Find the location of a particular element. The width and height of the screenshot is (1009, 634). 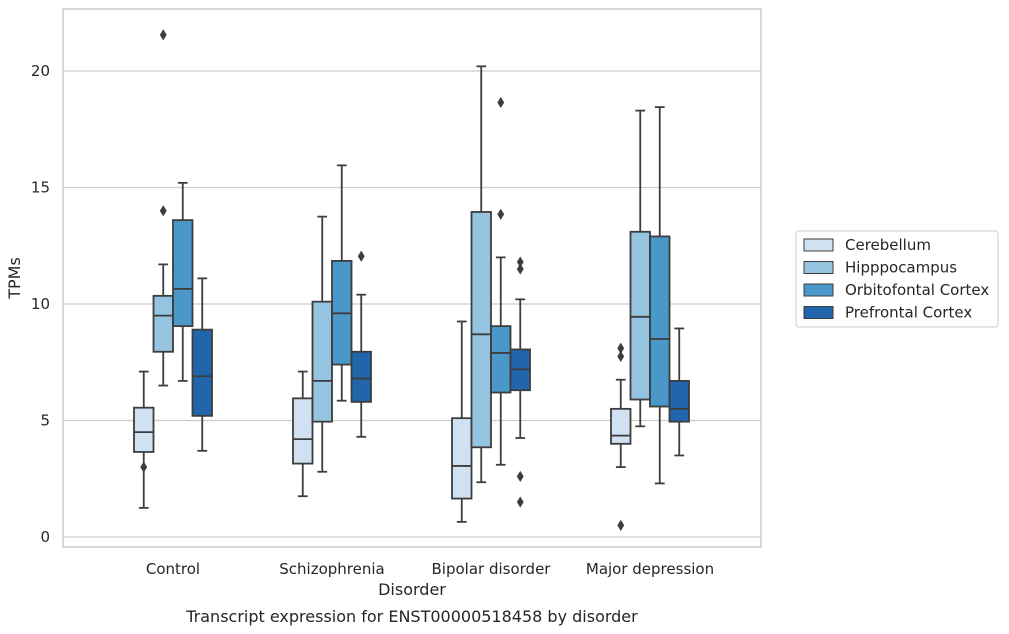

y-tick-label: 20 is located at coordinates (40, 71).